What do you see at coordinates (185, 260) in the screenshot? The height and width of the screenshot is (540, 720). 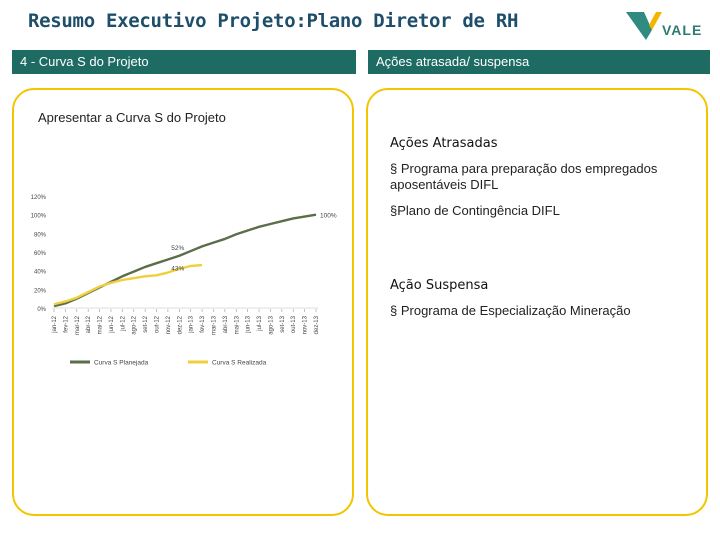 I see `series-line-planned` at bounding box center [185, 260].